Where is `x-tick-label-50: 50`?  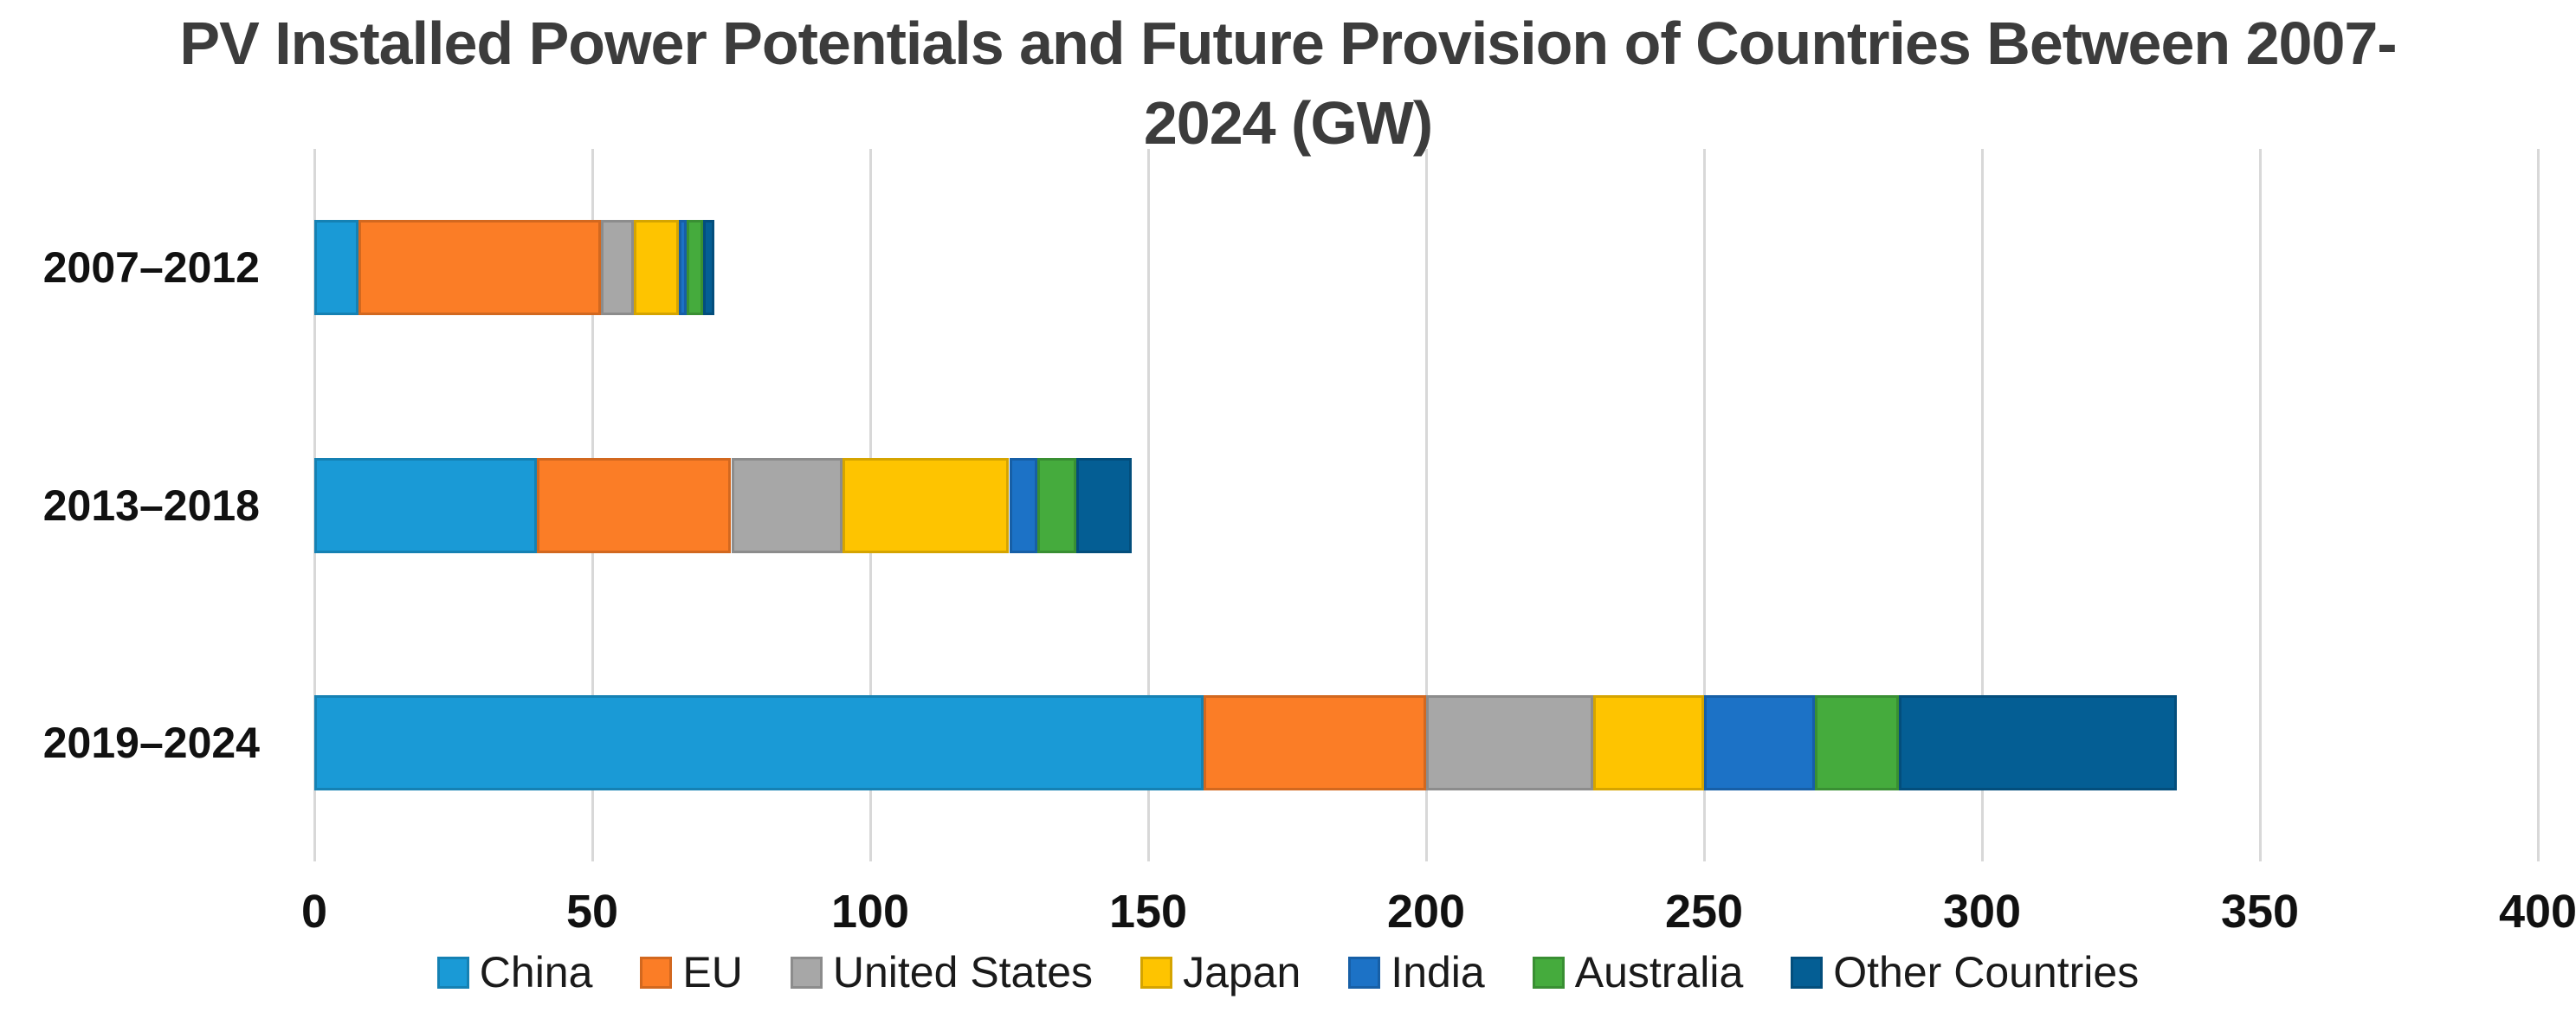 x-tick-label-50: 50 is located at coordinates (592, 912).